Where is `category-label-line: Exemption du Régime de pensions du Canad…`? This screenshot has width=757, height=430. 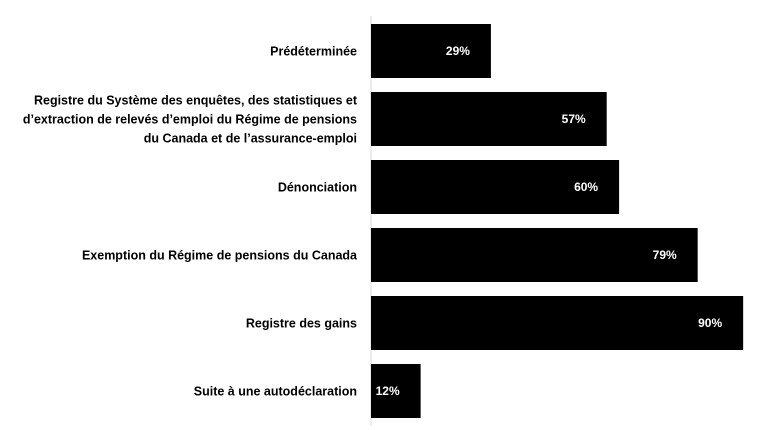 category-label-line: Exemption du Régime de pensions du Canad… is located at coordinates (220, 256).